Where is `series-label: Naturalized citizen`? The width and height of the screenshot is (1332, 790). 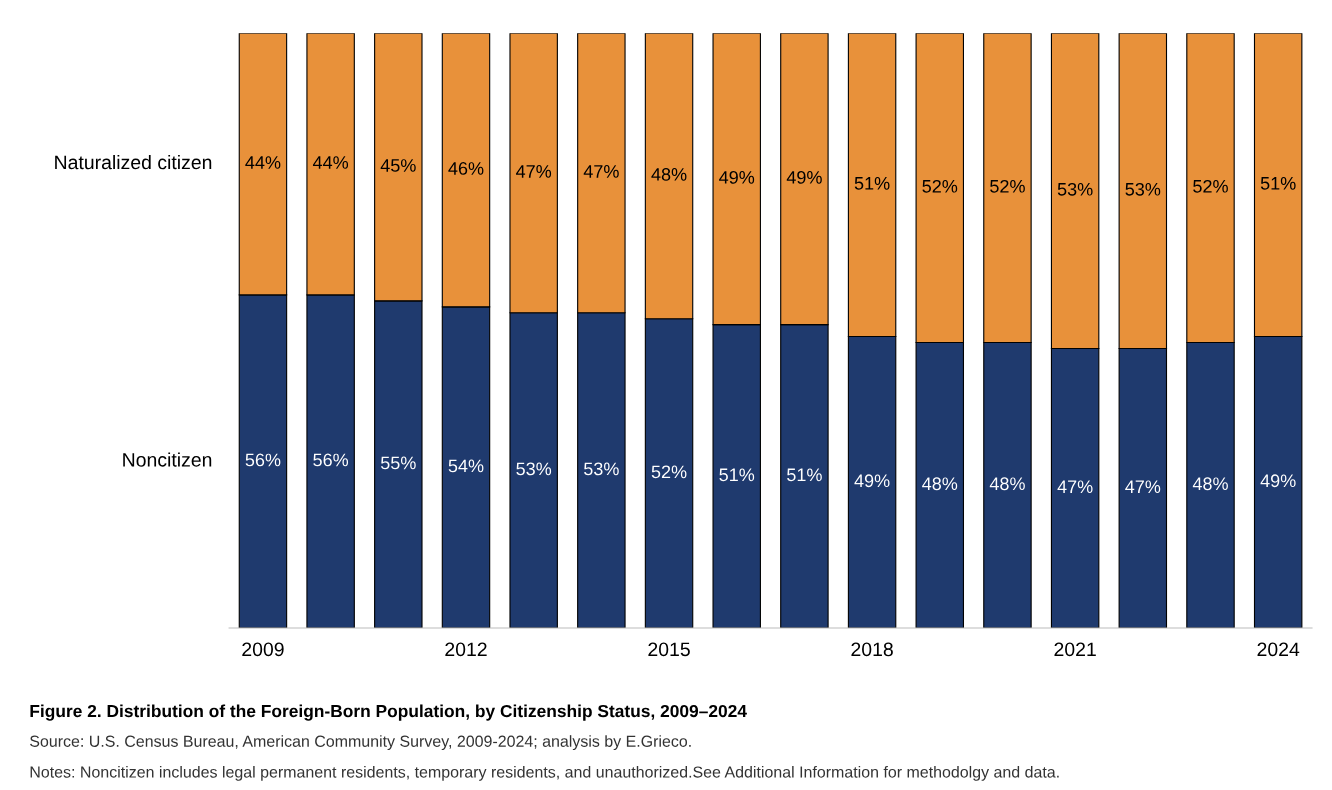
series-label: Naturalized citizen is located at coordinates (133, 162).